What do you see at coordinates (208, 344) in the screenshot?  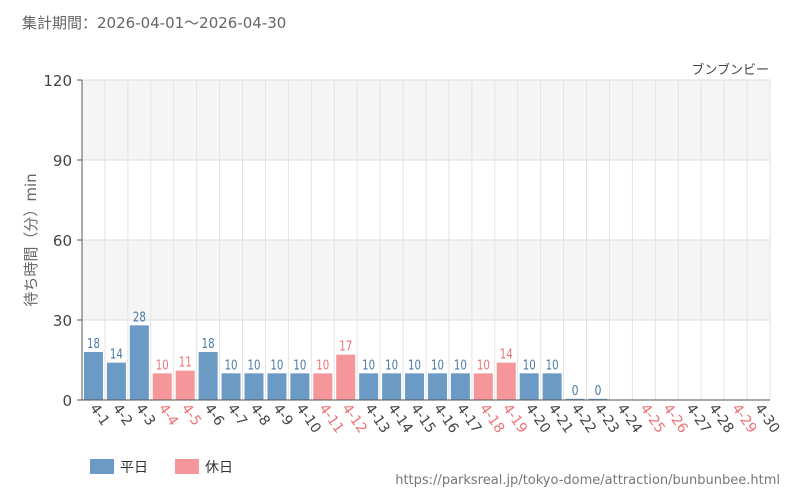 I see `value-label-4-6: 18` at bounding box center [208, 344].